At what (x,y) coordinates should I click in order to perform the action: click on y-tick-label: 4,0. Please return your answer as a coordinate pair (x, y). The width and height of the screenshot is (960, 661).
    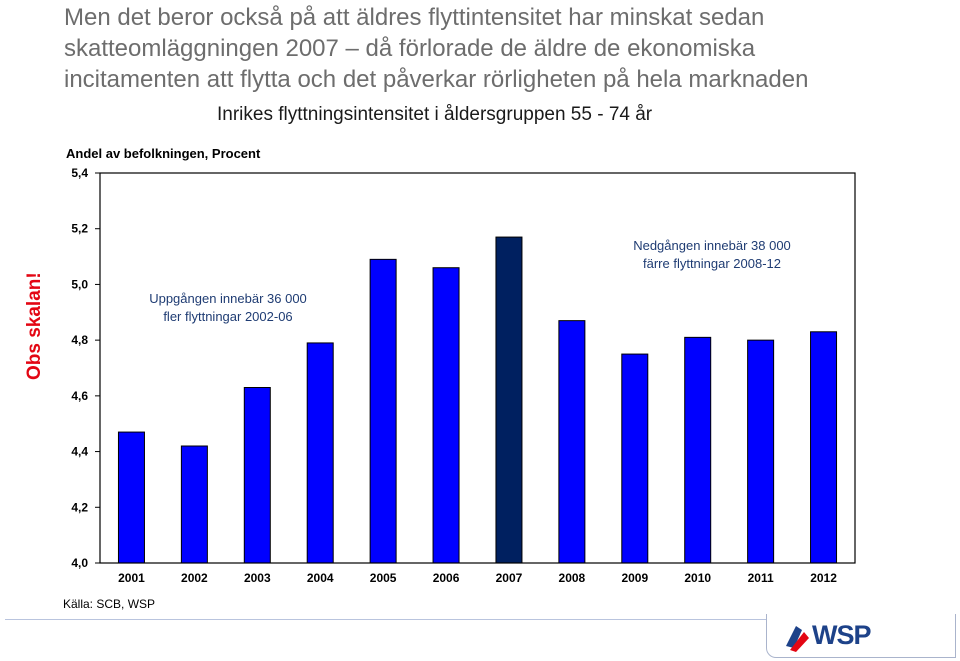
    Looking at the image, I should click on (79, 563).